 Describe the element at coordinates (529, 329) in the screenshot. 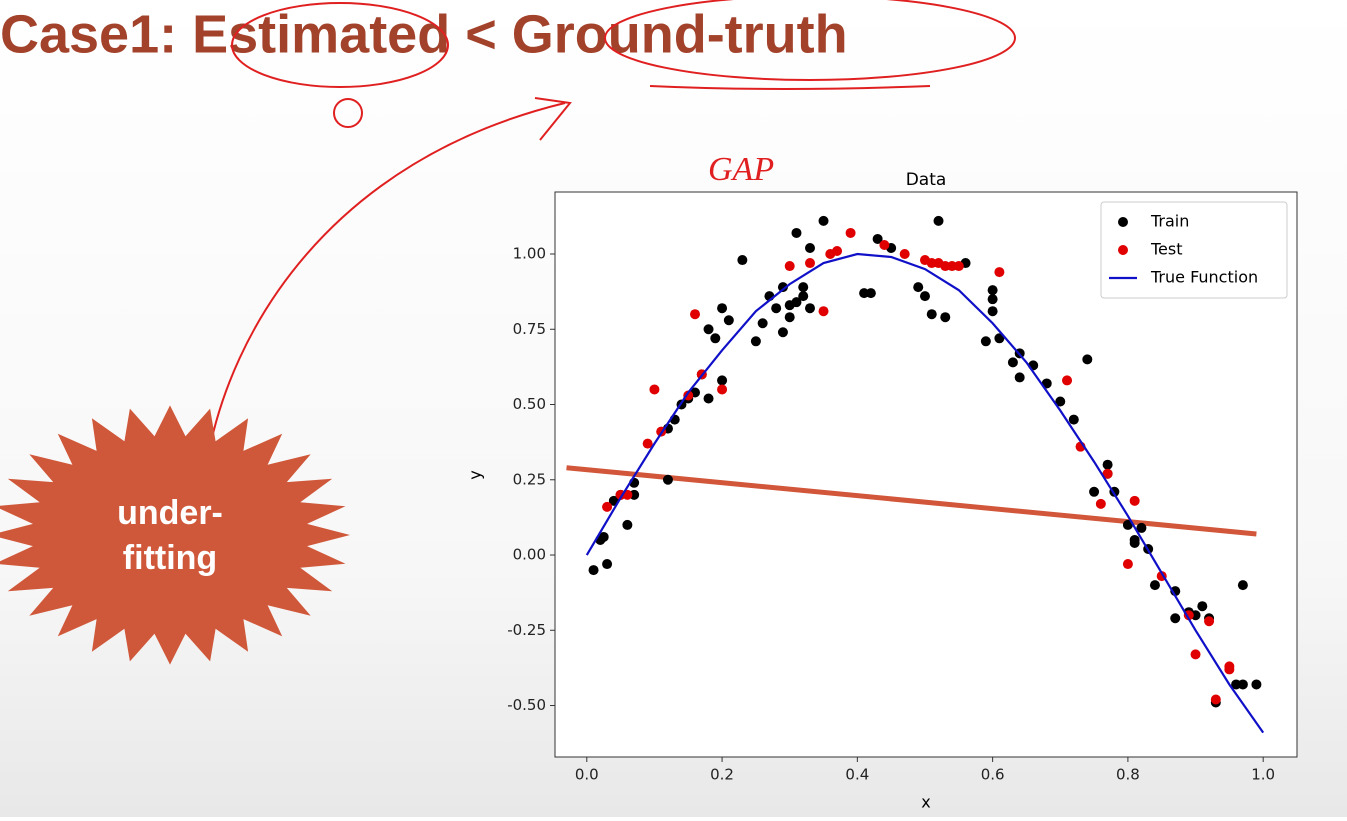

I see `y-tick-label: 0.75` at that location.